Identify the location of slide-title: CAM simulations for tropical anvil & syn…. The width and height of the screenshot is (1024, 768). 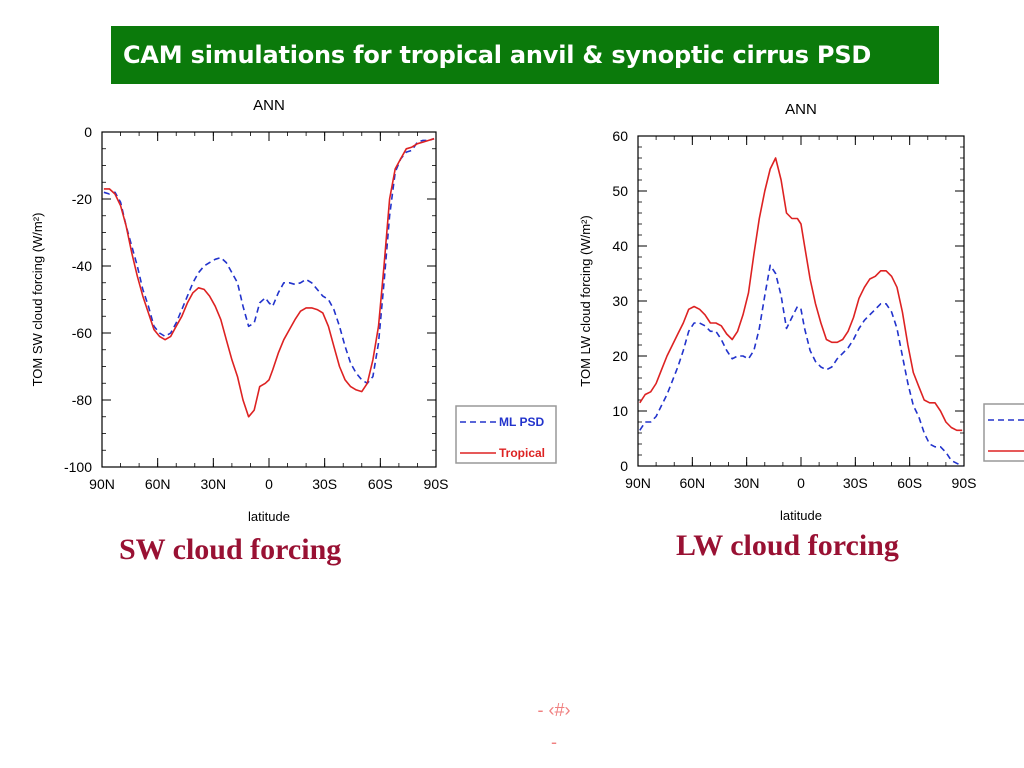
(497, 55).